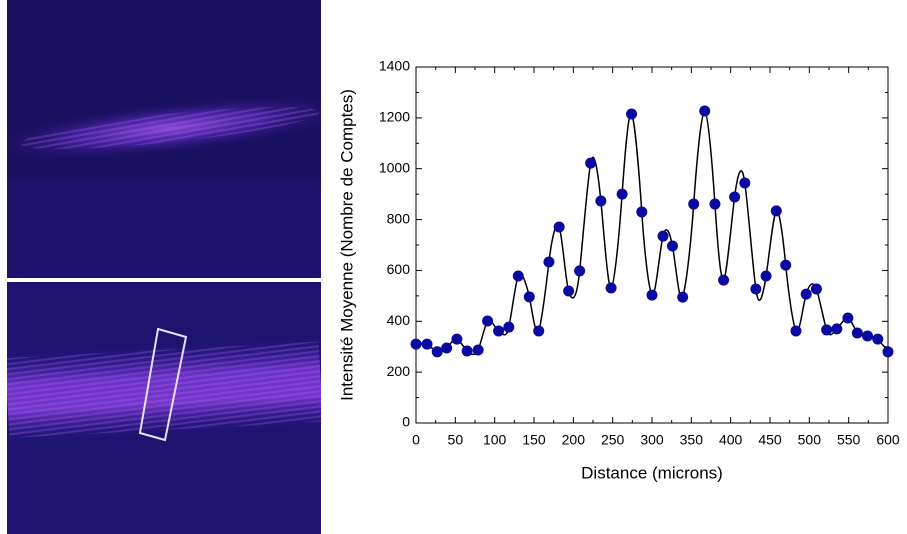 The image size is (907, 534). What do you see at coordinates (495, 440) in the screenshot?
I see `x-tick-label: 100` at bounding box center [495, 440].